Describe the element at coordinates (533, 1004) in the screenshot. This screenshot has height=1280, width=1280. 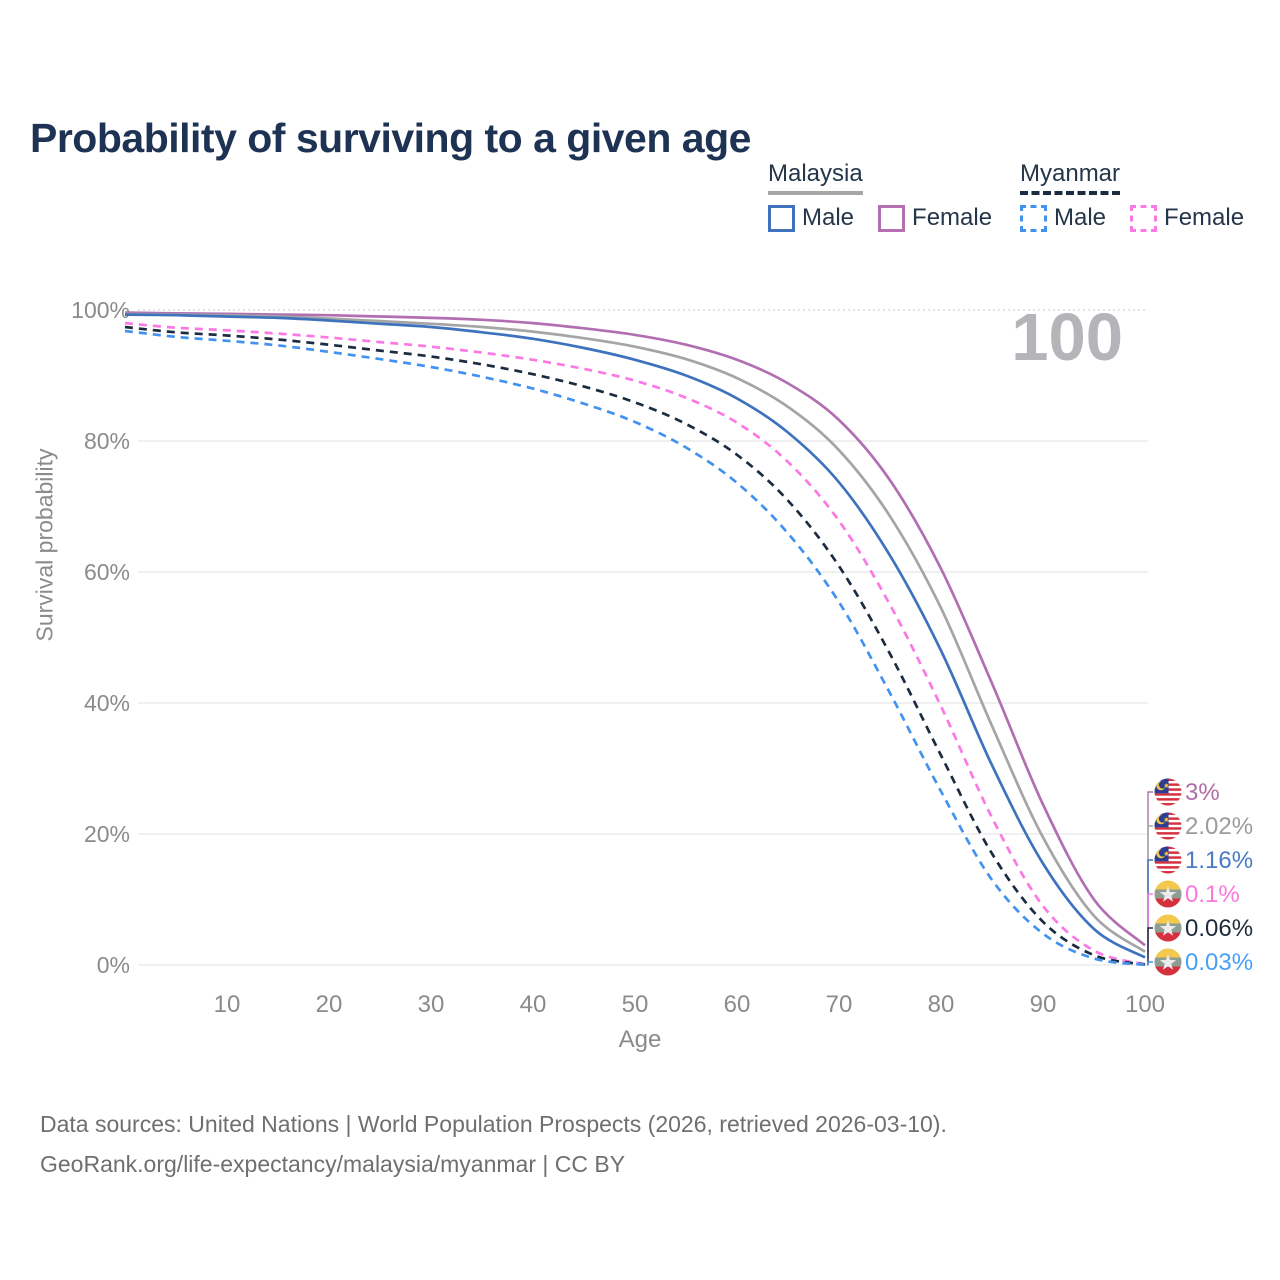
I see `x-tick-40: 40` at that location.